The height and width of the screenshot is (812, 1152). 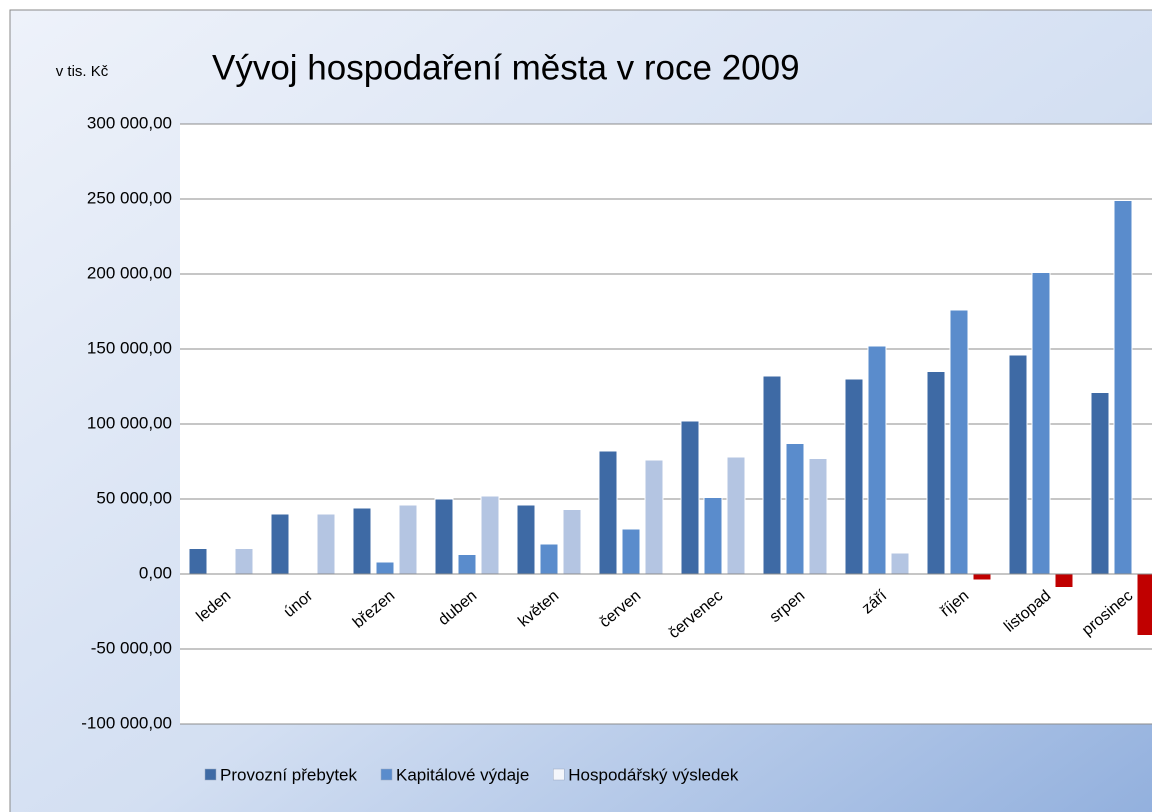 What do you see at coordinates (653, 774) in the screenshot?
I see `legend-label: Hospodářský výsledek` at bounding box center [653, 774].